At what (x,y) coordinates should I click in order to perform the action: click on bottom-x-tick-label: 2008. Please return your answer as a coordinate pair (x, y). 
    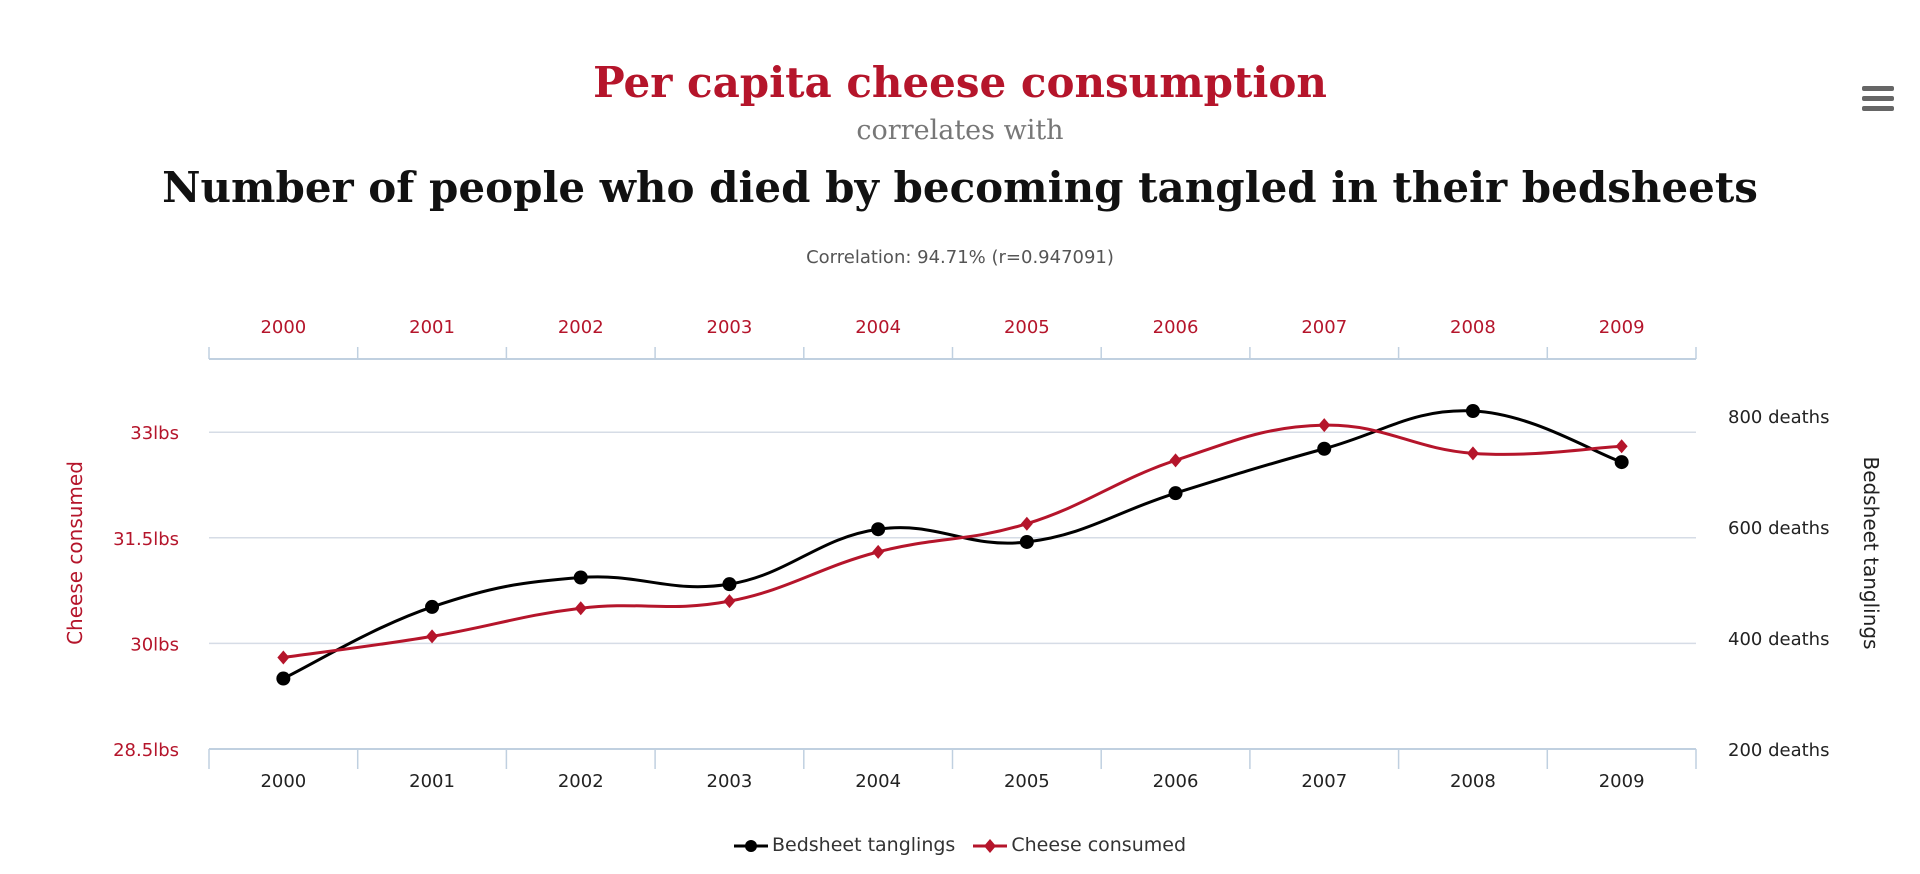
    Looking at the image, I should click on (1473, 781).